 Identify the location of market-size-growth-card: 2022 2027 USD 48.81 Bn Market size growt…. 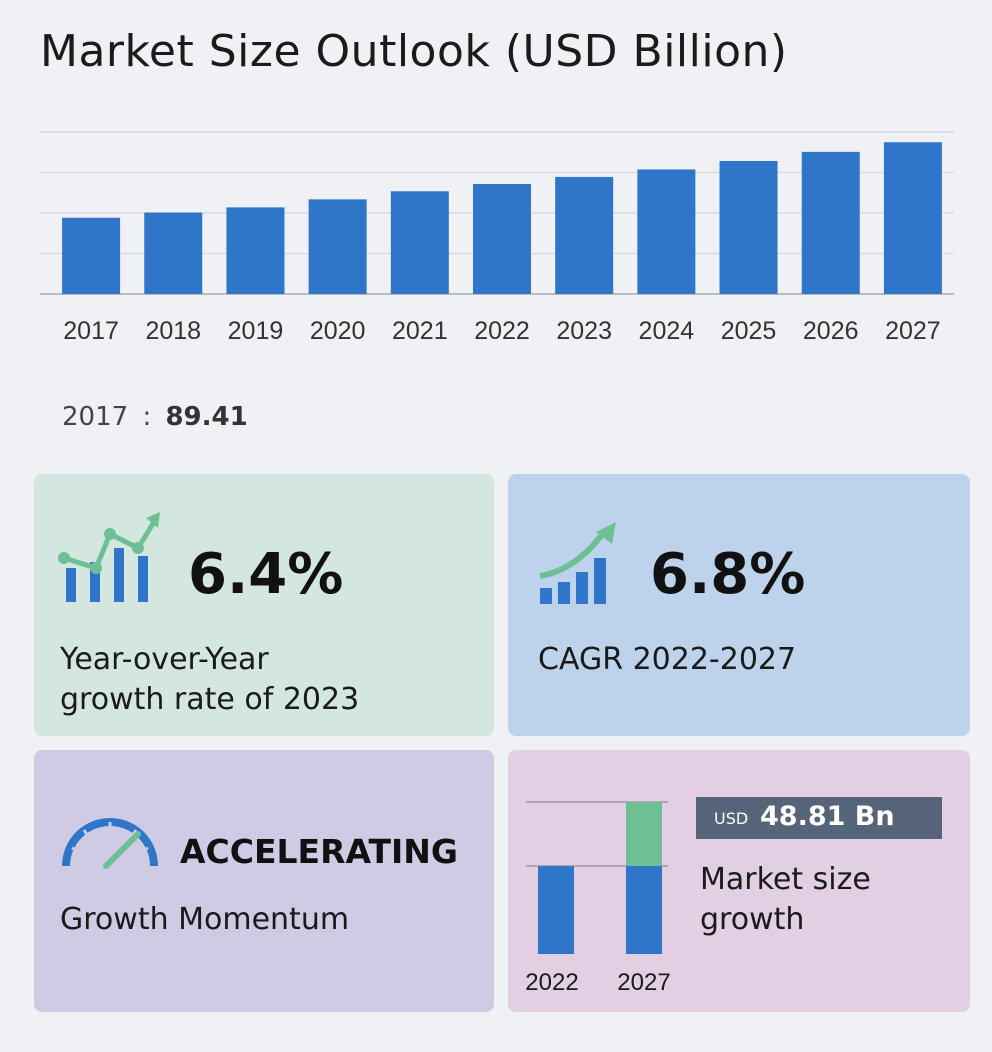
(739, 881).